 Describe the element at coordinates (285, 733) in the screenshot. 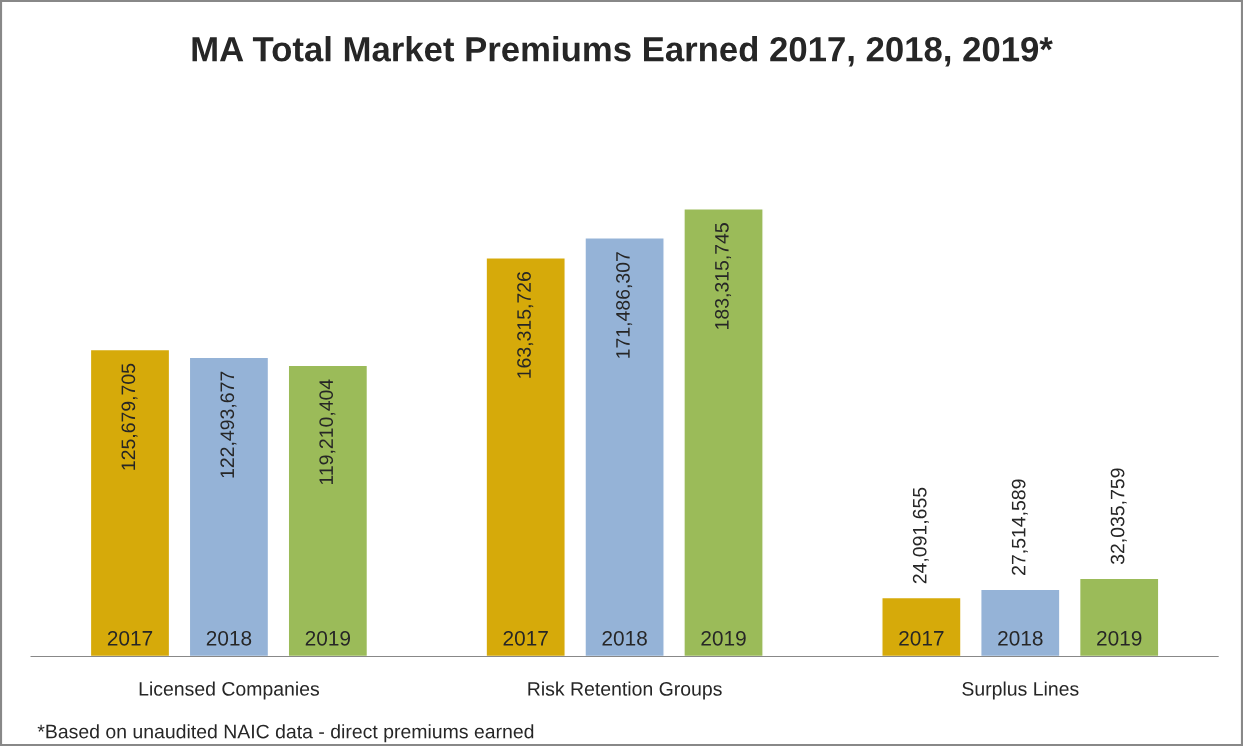

I see `text: *Based on unaudited NAIC data - direct premiums earned` at that location.